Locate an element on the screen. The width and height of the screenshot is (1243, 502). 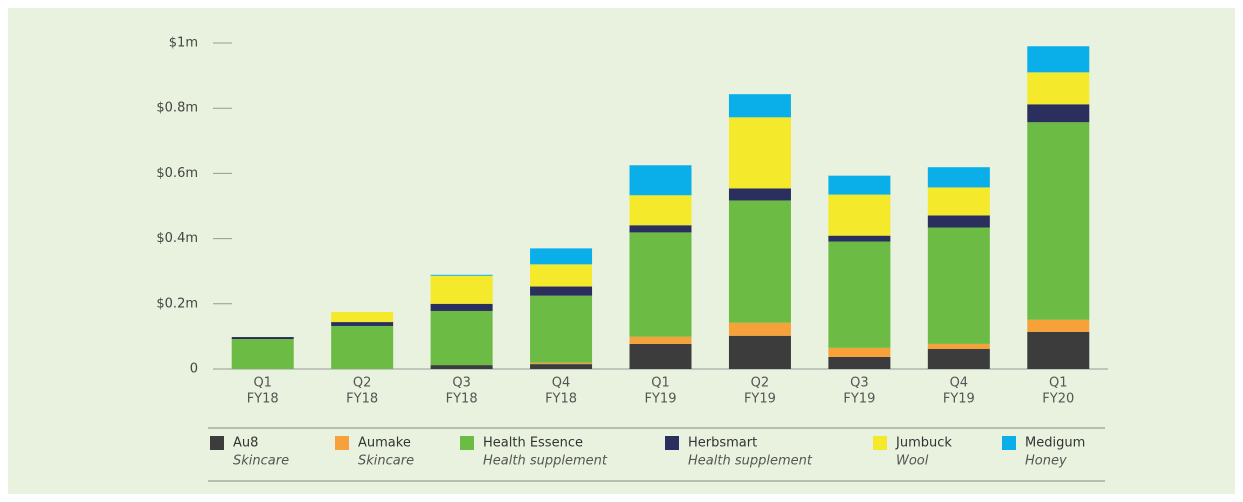
y-tick-label: 0 is located at coordinates (194, 369).